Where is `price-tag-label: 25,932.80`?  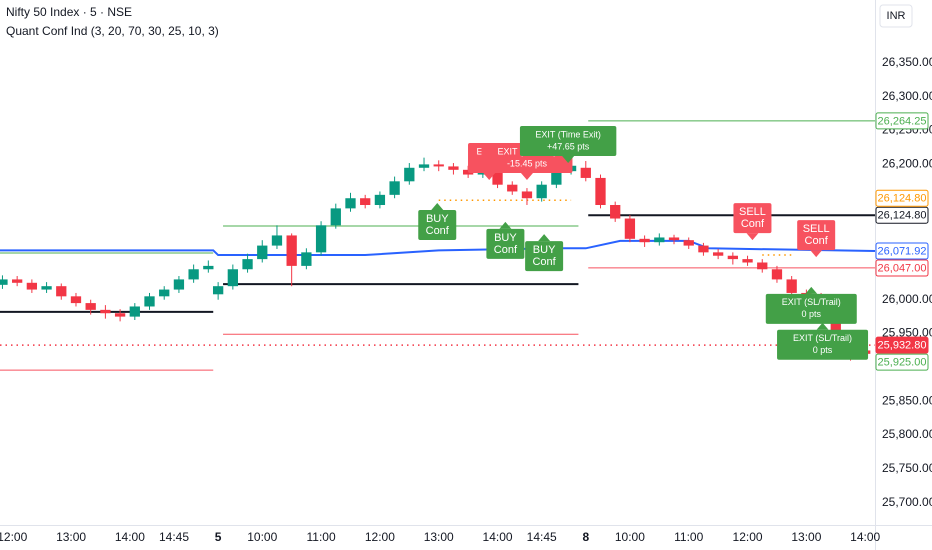
price-tag-label: 25,932.80 is located at coordinates (902, 346).